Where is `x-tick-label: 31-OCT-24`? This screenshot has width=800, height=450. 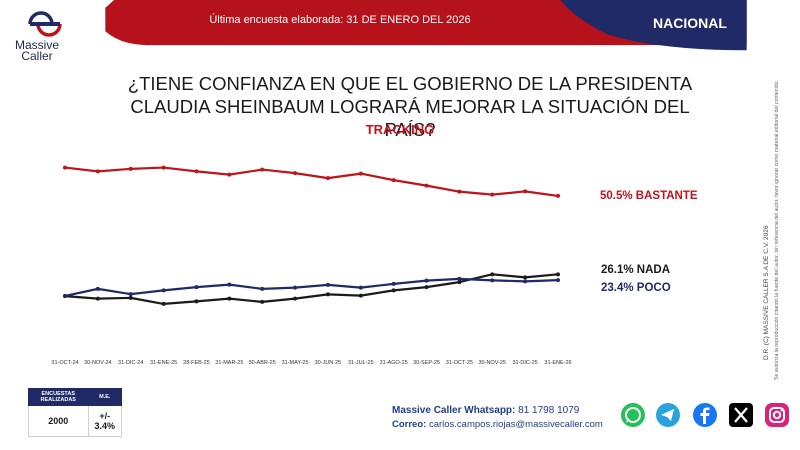 x-tick-label: 31-OCT-24 is located at coordinates (64, 363).